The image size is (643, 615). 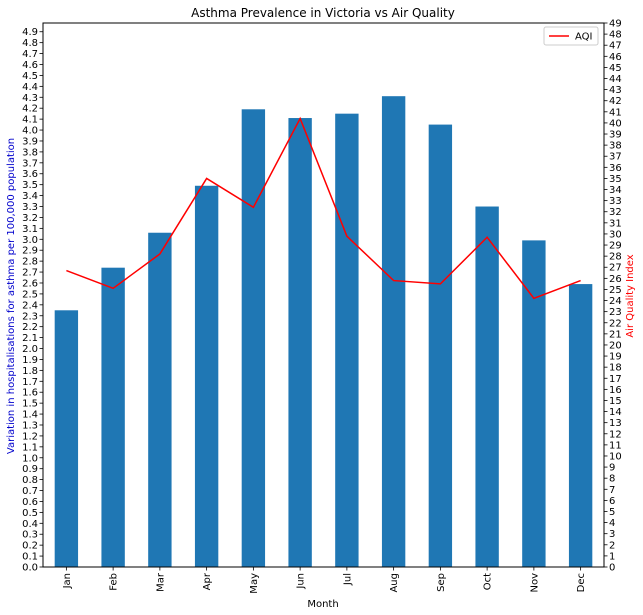 I want to click on y2-tick-label: 6, so click(x=612, y=501).